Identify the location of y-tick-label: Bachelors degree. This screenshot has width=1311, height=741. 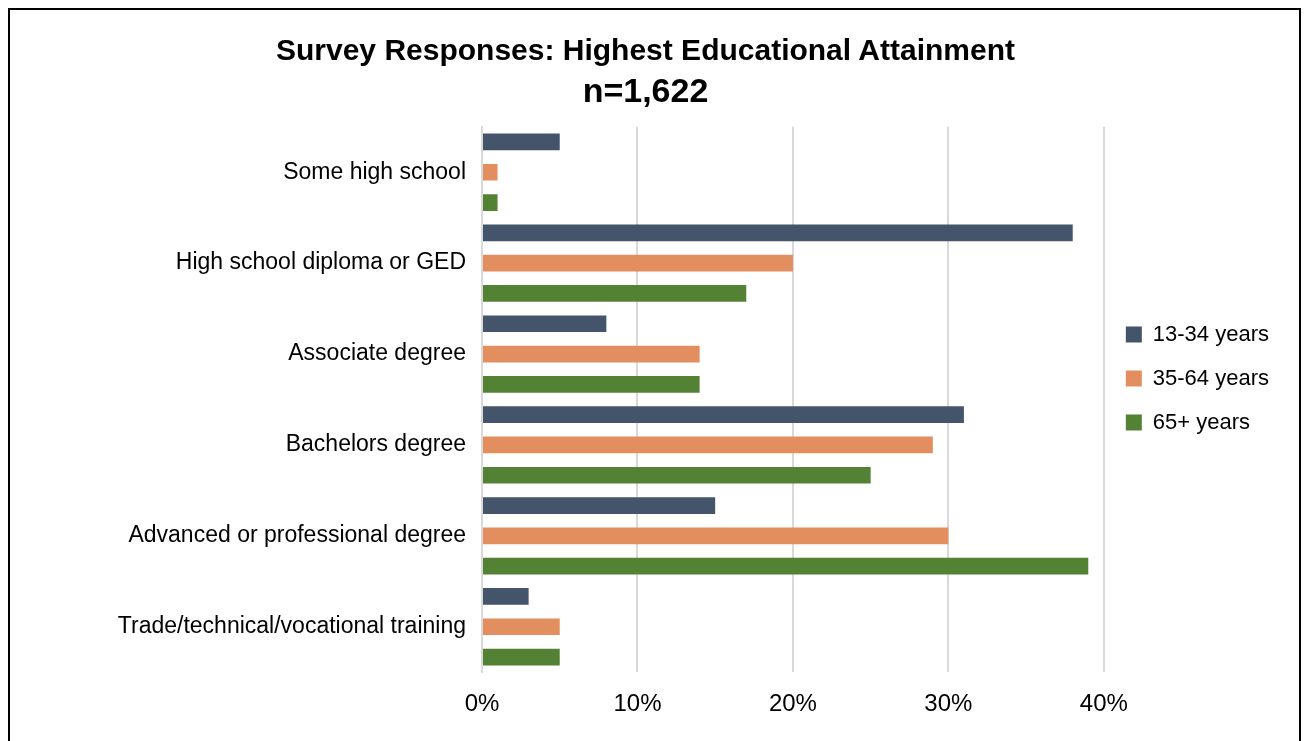
(375, 443).